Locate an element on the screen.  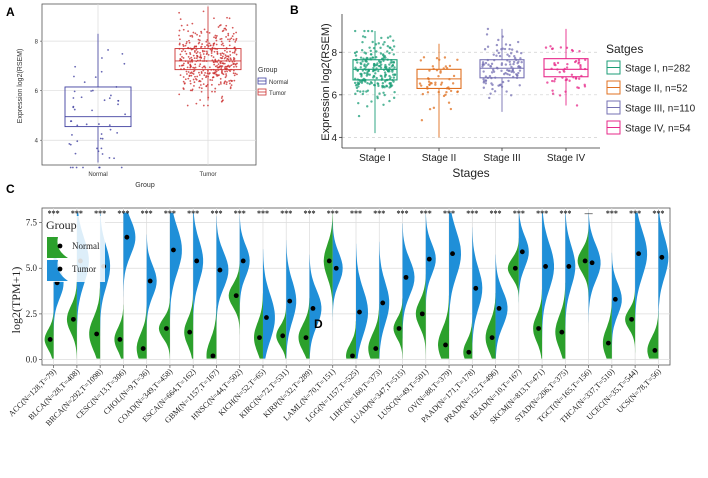
legend-normal-dot is located at coordinates (60, 246).